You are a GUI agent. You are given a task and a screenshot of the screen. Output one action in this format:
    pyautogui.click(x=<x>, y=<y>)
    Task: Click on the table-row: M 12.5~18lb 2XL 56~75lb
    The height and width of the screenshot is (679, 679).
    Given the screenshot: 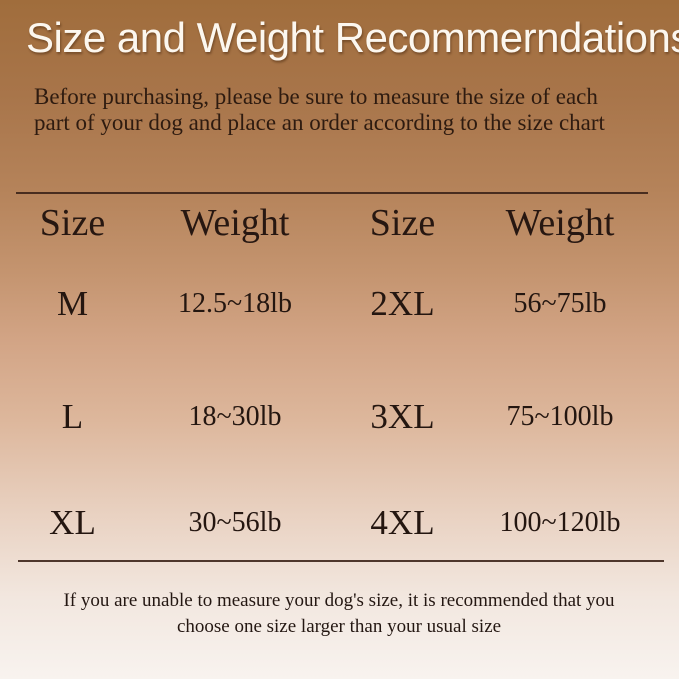 What is the action you would take?
    pyautogui.click(x=340, y=304)
    